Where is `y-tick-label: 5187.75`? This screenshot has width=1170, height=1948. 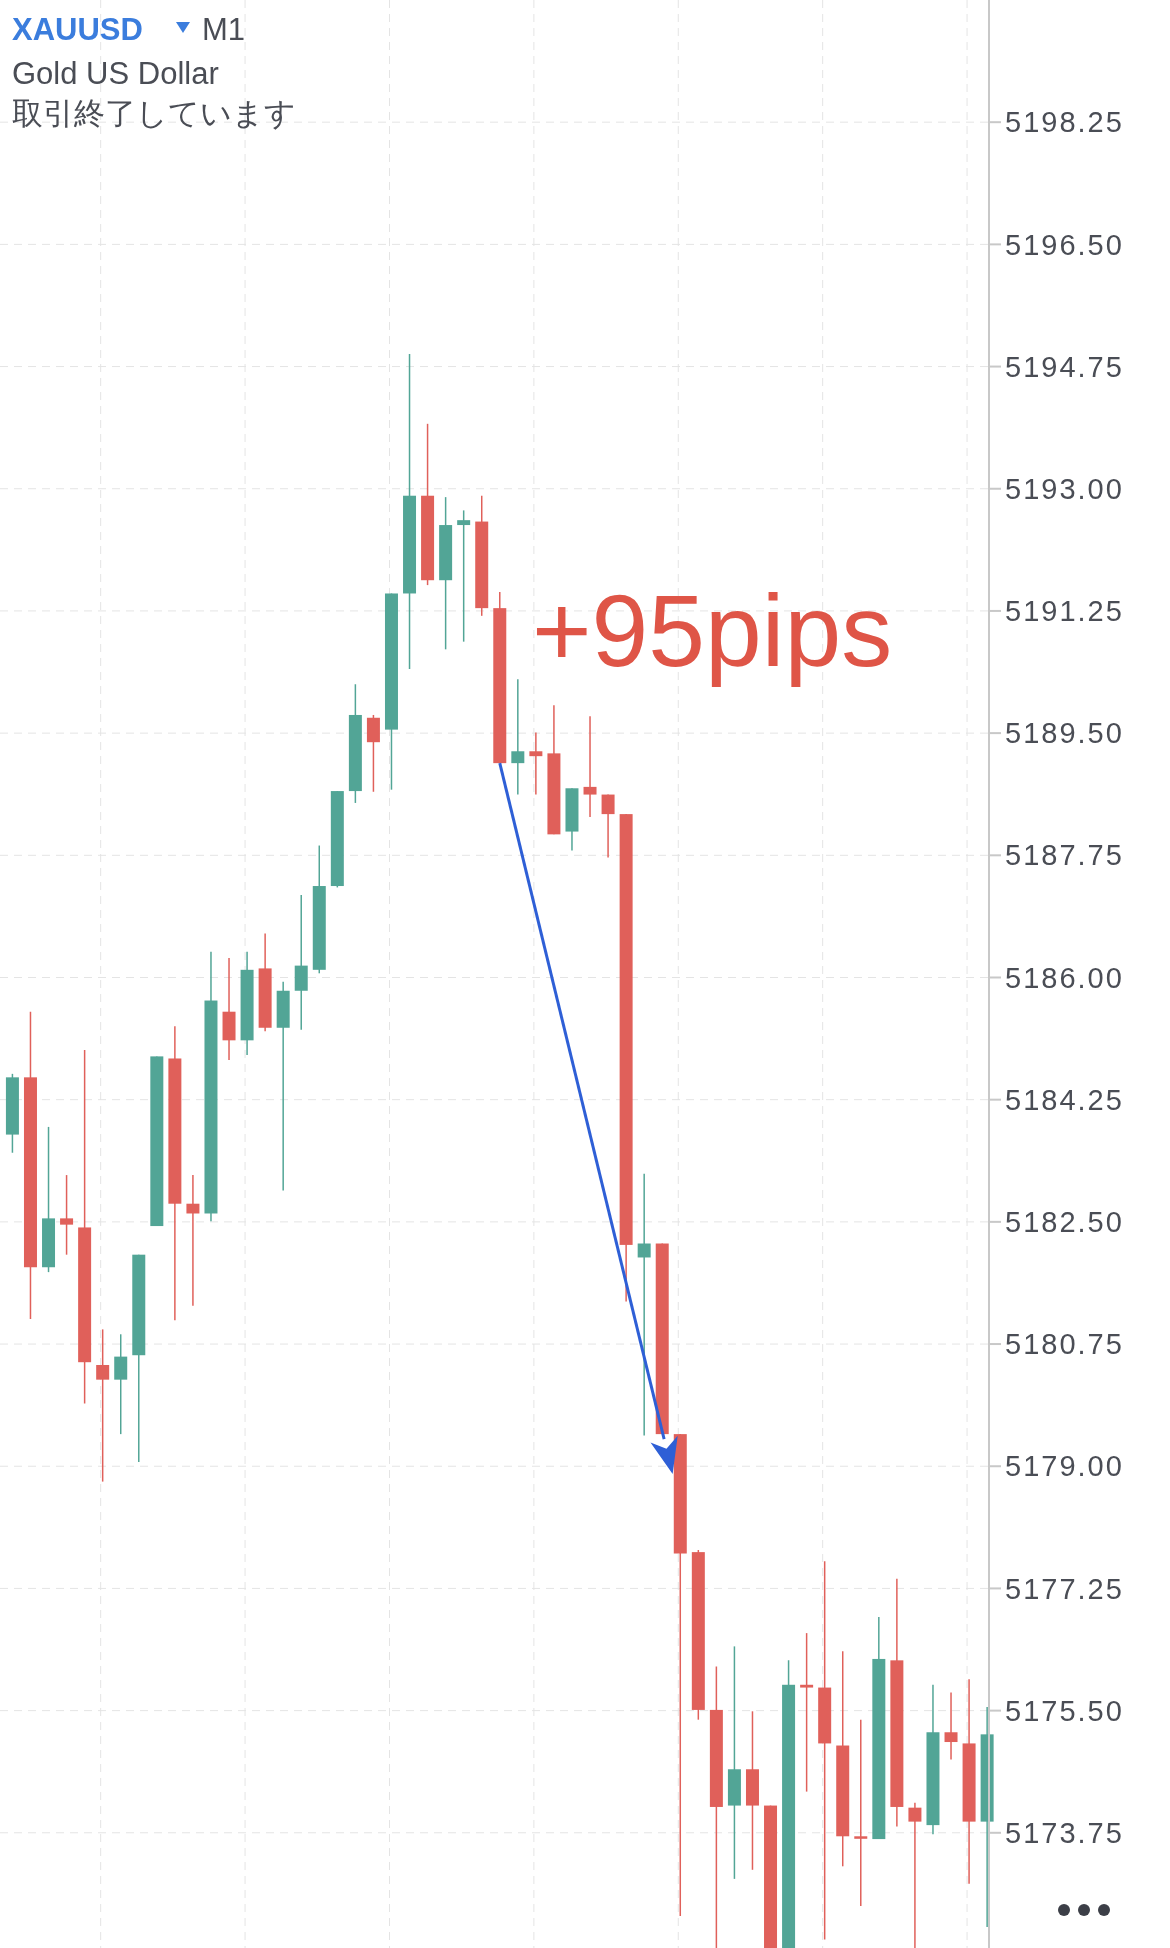 y-tick-label: 5187.75 is located at coordinates (1064, 855).